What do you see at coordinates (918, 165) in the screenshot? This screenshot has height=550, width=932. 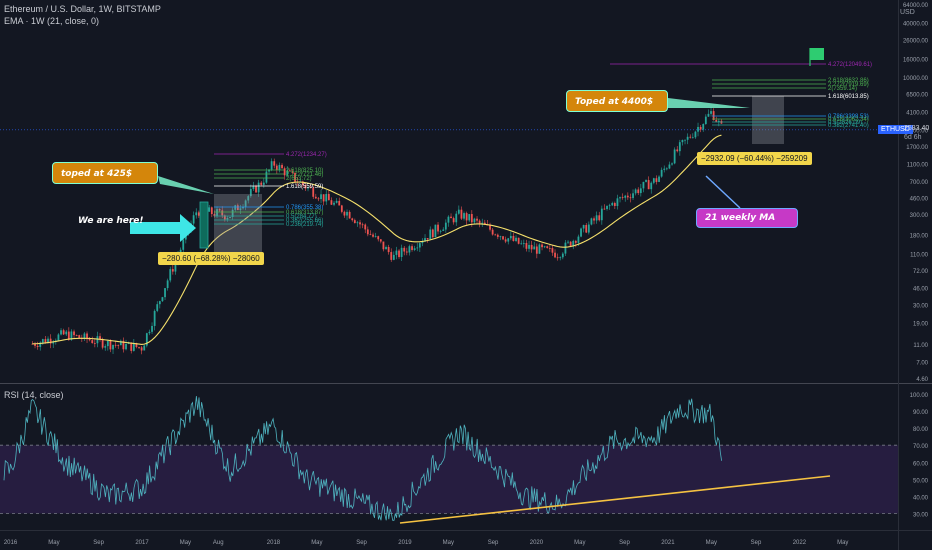 I see `price-tick-9: 1100.00` at bounding box center [918, 165].